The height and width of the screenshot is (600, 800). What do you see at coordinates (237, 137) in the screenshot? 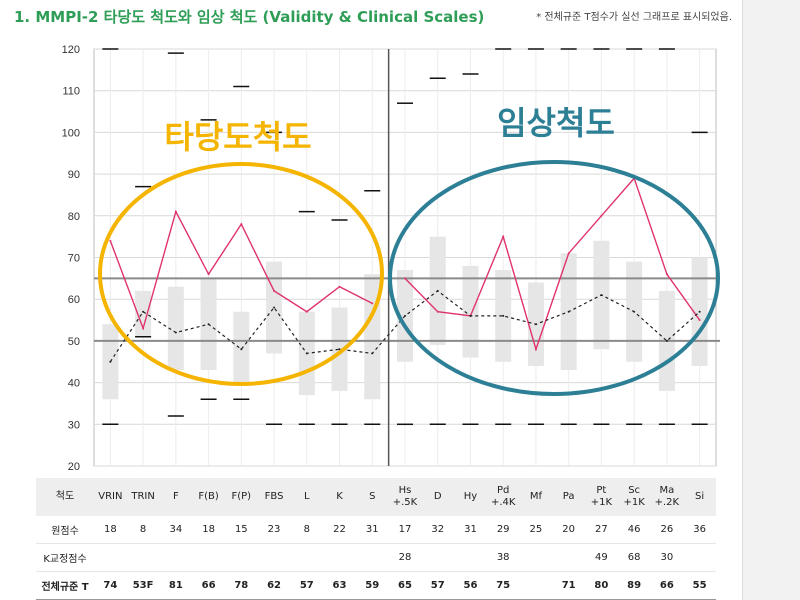
I see `validity-label: 타당도척도` at bounding box center [237, 137].